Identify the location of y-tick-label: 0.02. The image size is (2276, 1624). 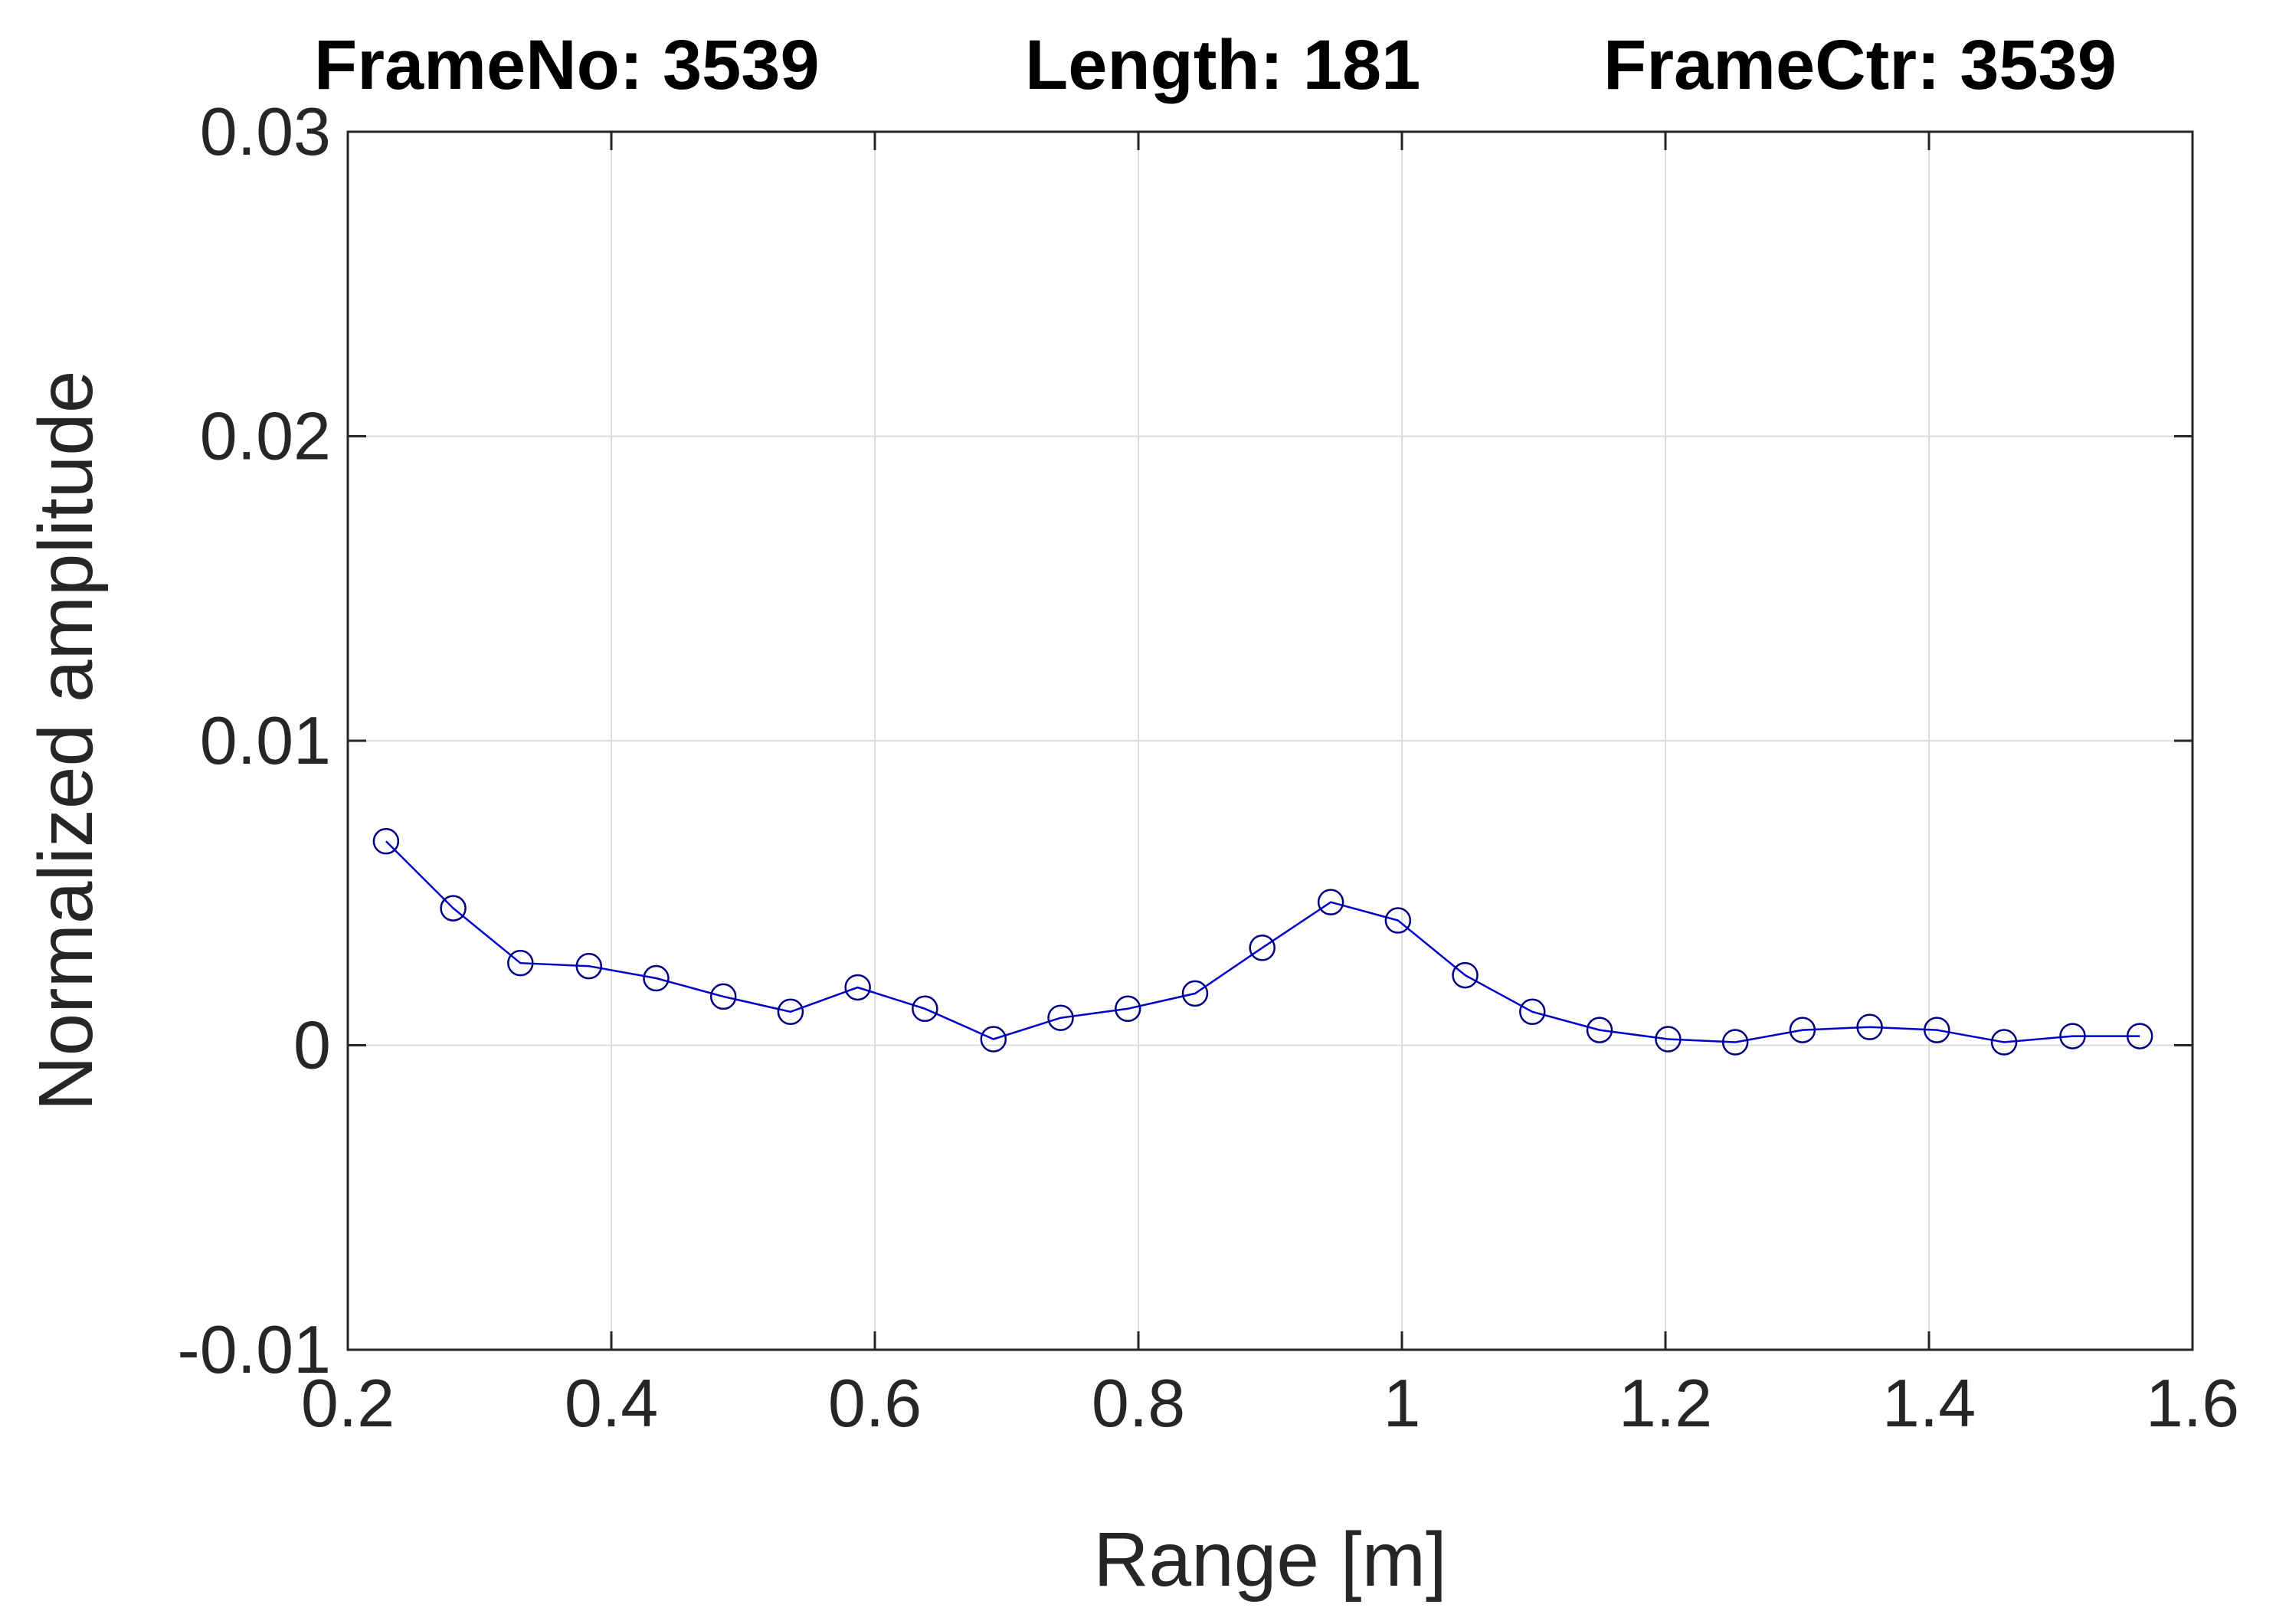
(265, 436).